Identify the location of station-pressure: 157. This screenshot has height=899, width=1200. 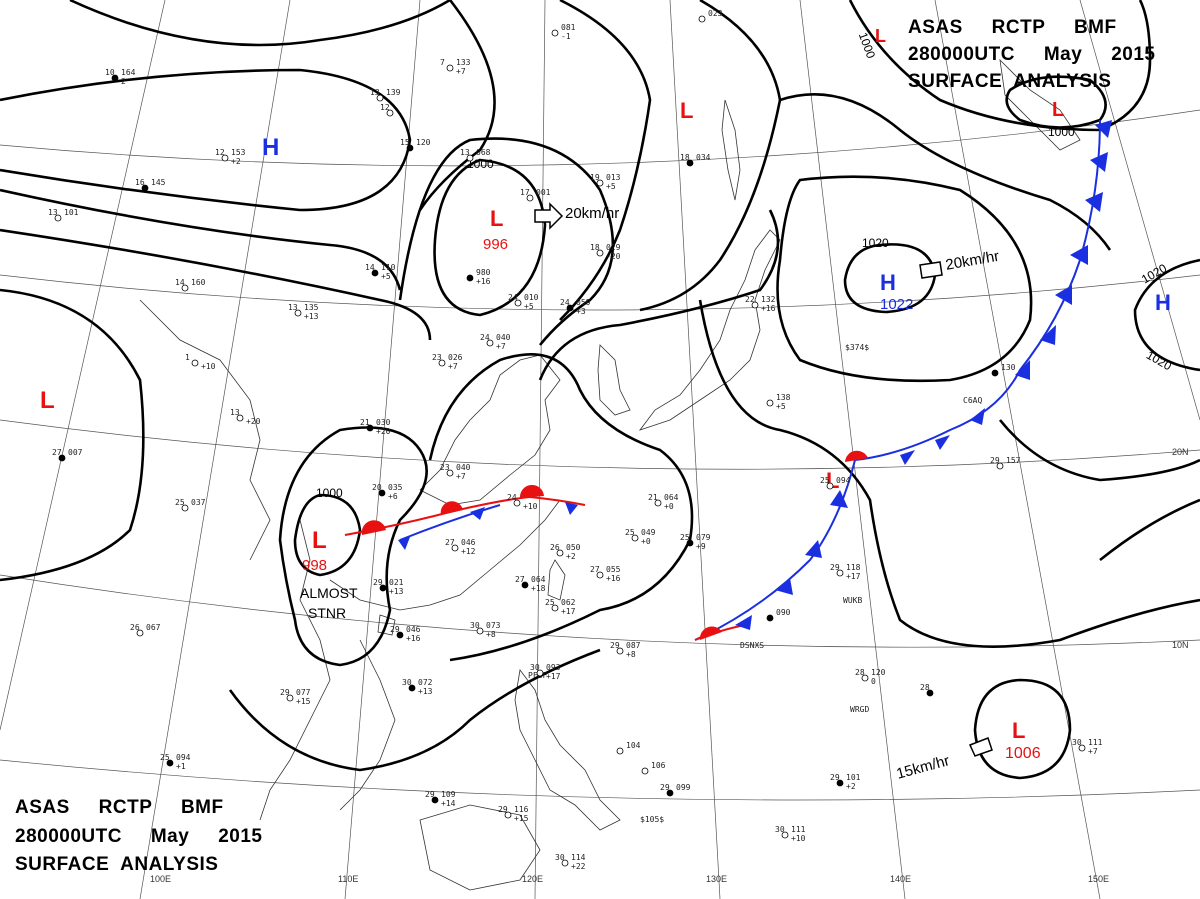
(1013, 460).